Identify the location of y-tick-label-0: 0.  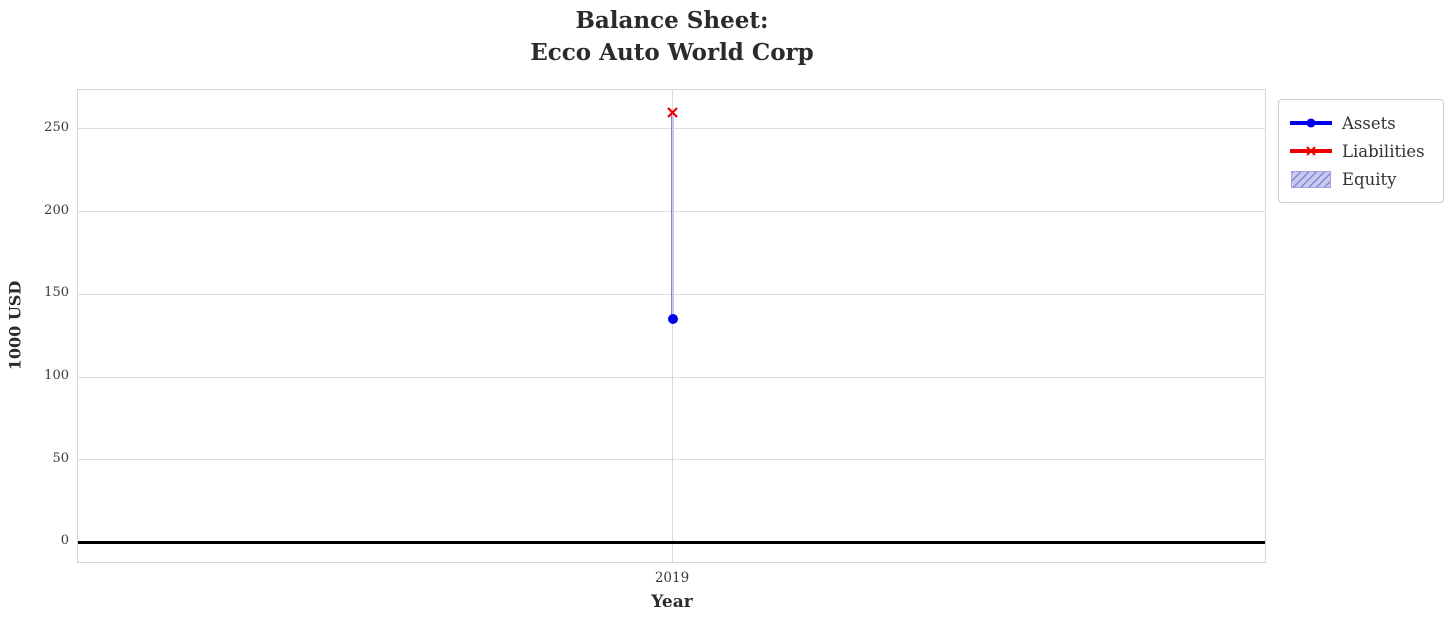
(64, 541).